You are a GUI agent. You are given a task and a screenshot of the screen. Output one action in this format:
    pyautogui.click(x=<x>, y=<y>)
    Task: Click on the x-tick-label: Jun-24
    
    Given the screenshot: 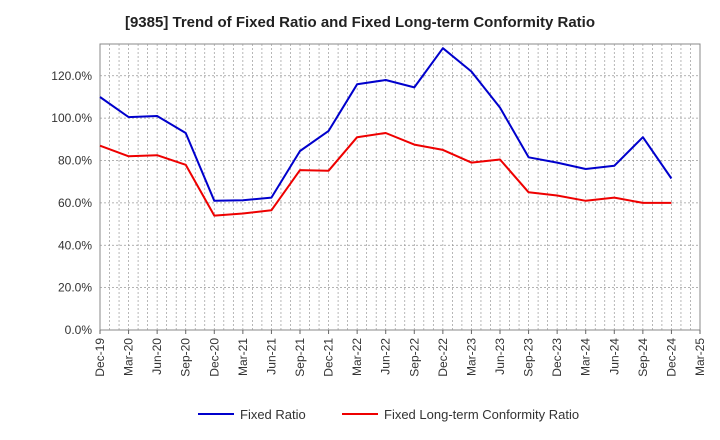 What is the action you would take?
    pyautogui.click(x=614, y=356)
    